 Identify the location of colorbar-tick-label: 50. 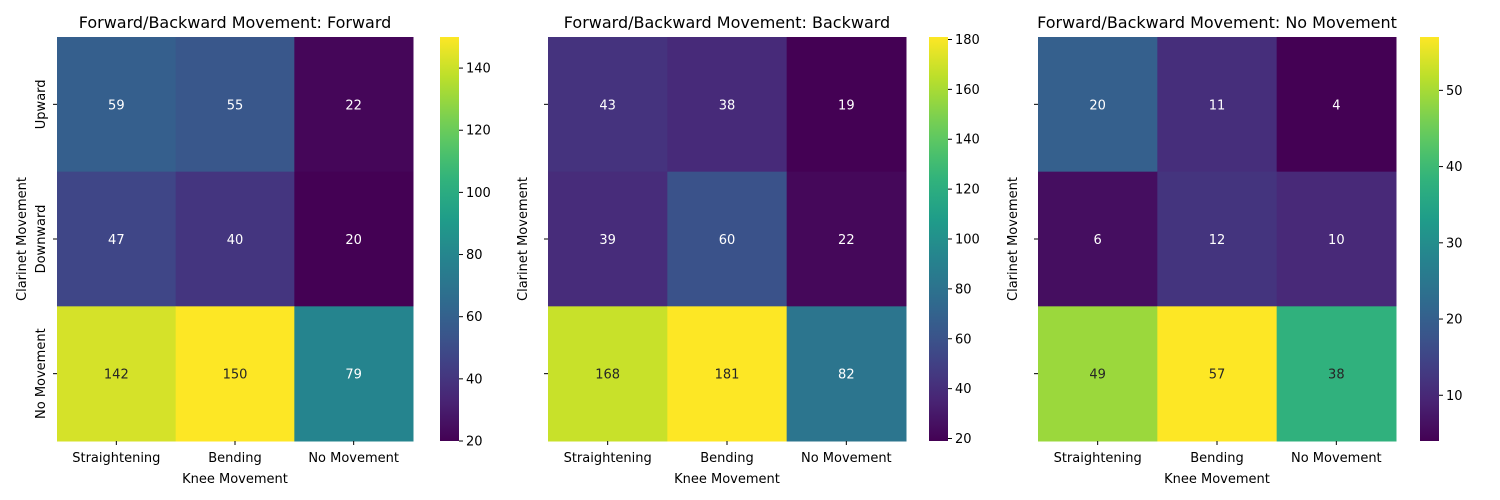
(1454, 91).